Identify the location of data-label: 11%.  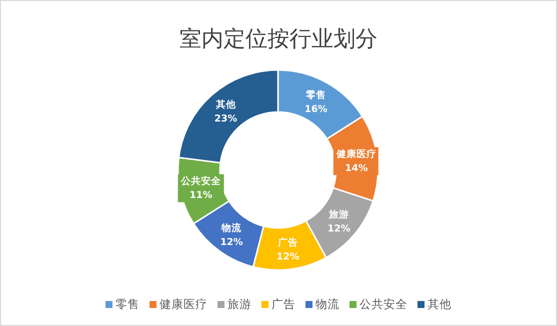
(201, 196).